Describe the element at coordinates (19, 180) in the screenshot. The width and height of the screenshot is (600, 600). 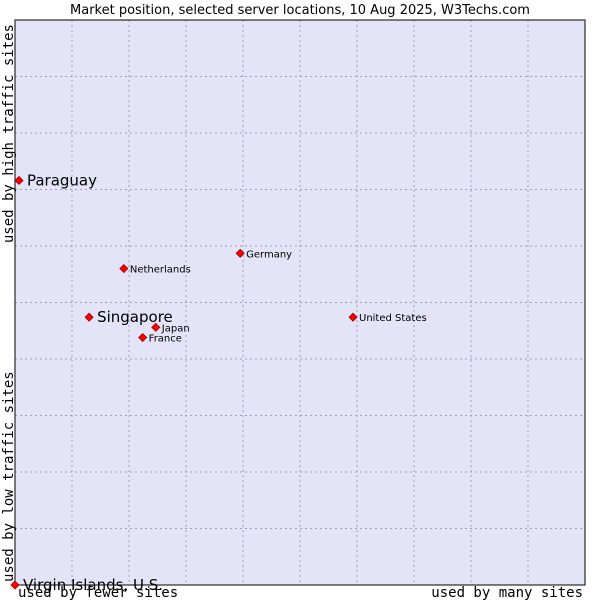
I see `point-marker-paraguay` at that location.